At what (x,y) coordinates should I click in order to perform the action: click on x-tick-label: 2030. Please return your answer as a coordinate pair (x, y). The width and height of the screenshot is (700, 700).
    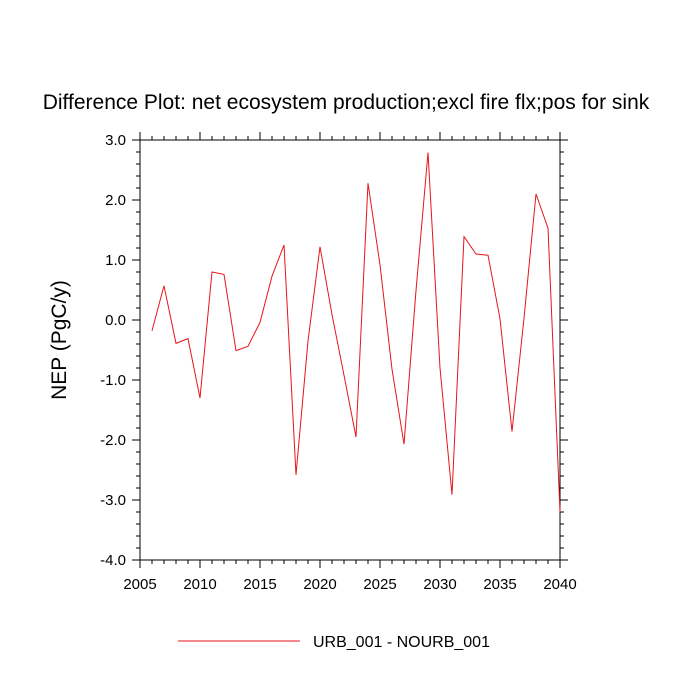
    Looking at the image, I should click on (439, 584).